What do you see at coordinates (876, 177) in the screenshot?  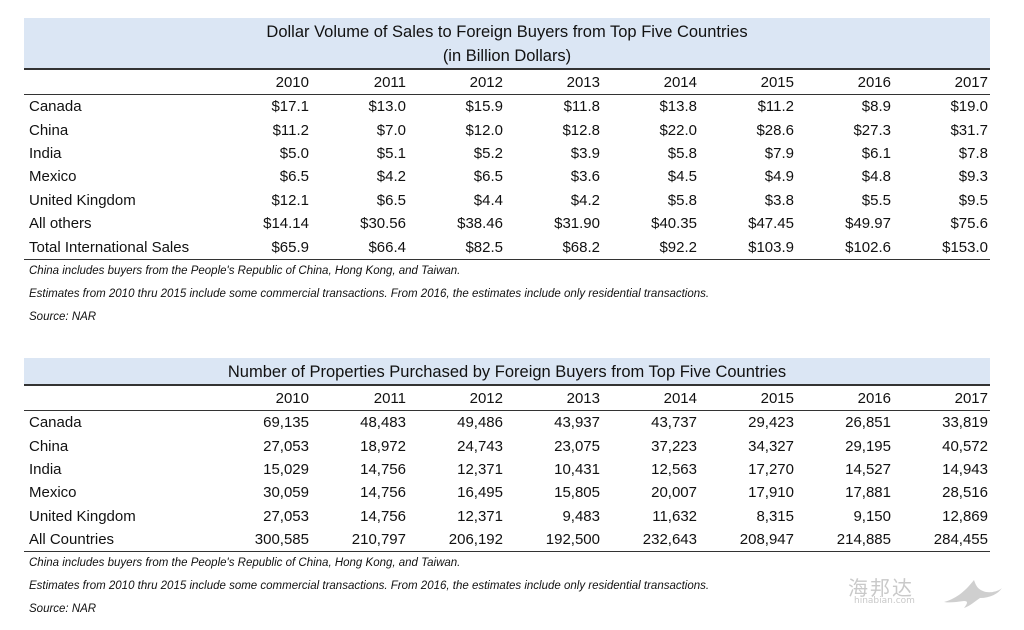 I see `table-cell: $4.8` at bounding box center [876, 177].